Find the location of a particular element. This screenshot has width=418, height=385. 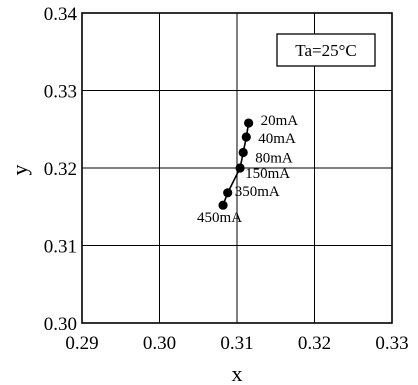

data-point-label: 150mA is located at coordinates (267, 174).